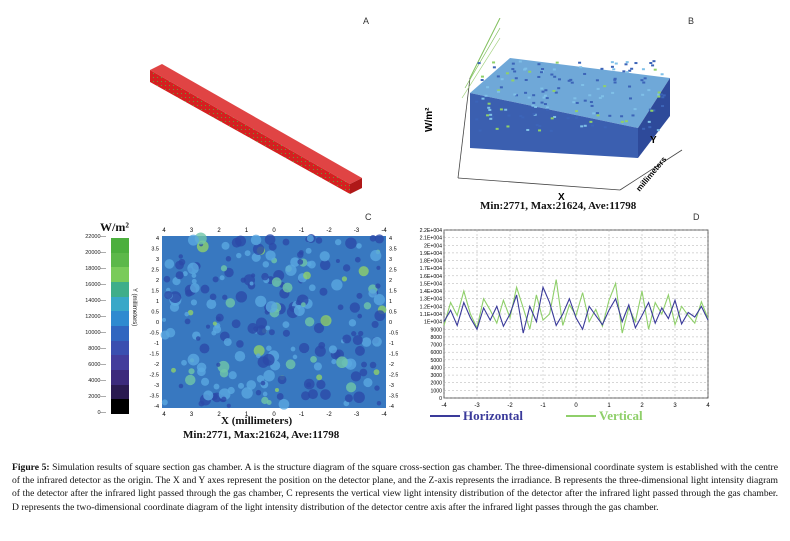  I want to click on d-ytick: 1.7E+004, so click(431, 269).